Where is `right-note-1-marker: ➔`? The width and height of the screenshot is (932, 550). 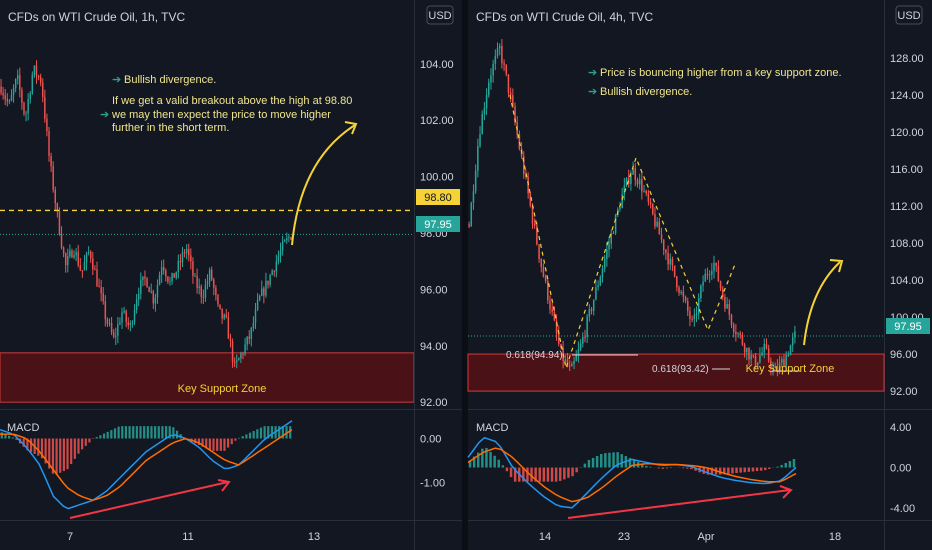 right-note-1-marker: ➔ is located at coordinates (592, 73).